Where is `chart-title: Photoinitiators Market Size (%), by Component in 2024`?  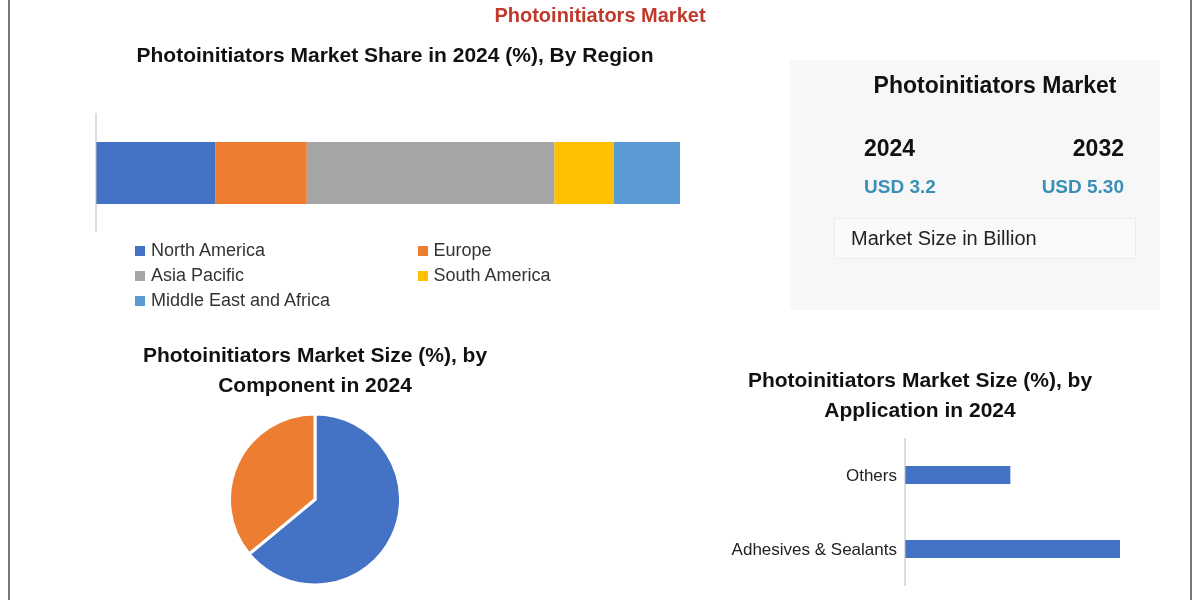 chart-title: Photoinitiators Market Size (%), by Component in 2024 is located at coordinates (315, 370).